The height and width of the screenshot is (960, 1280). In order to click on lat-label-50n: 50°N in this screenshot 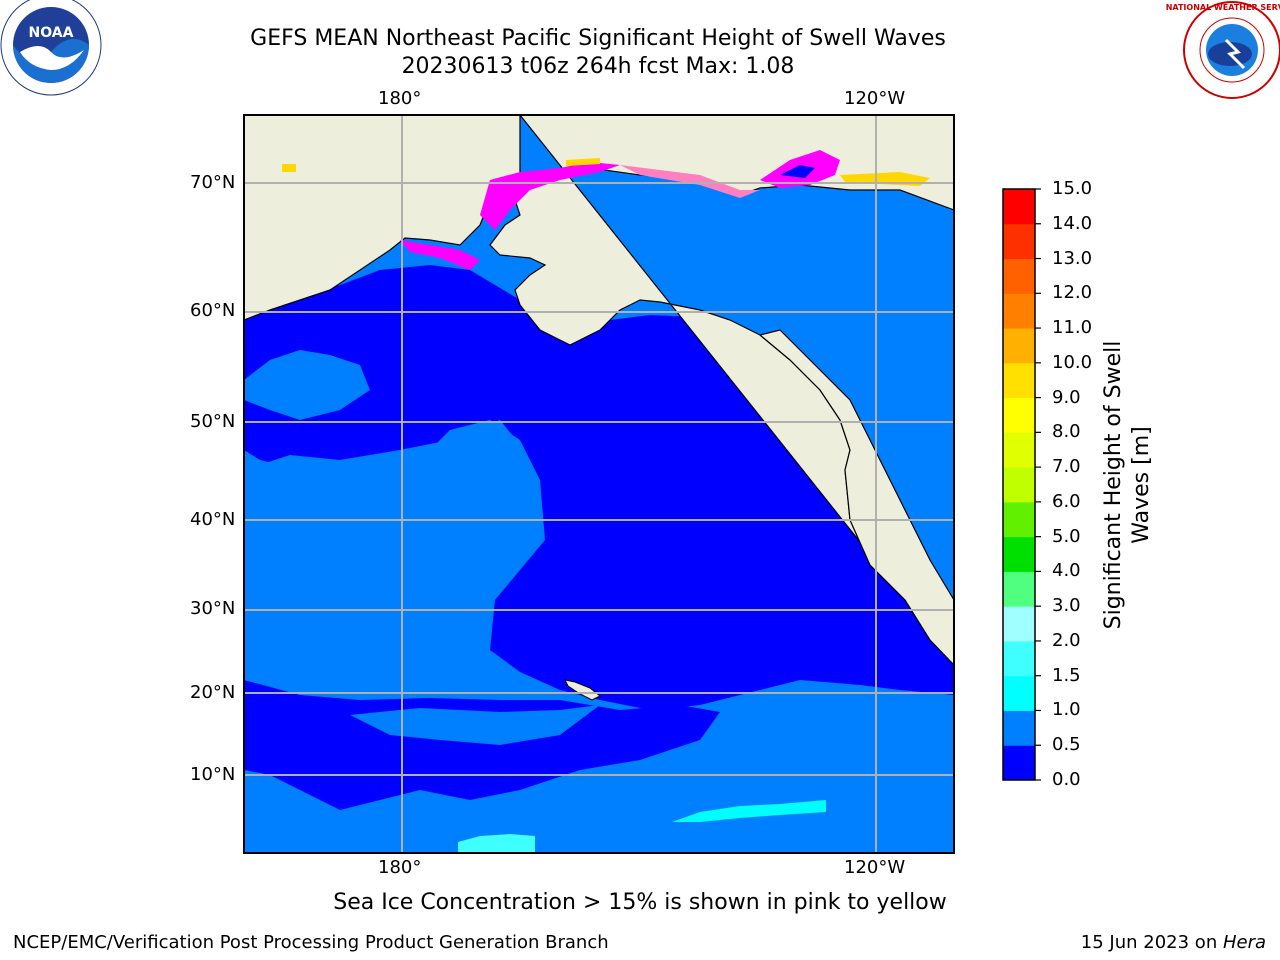, I will do `click(213, 421)`.